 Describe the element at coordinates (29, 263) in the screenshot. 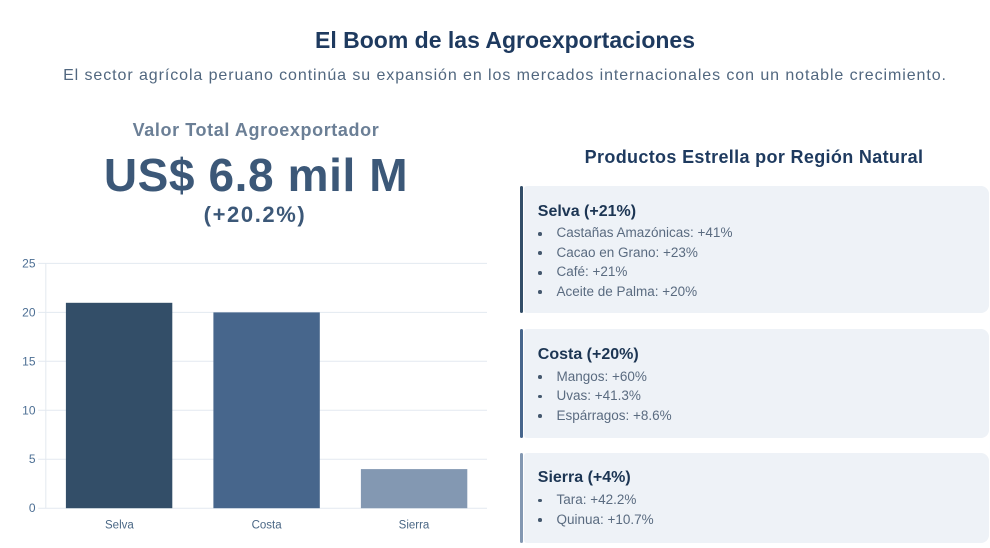

I see `svg-text: 25` at that location.